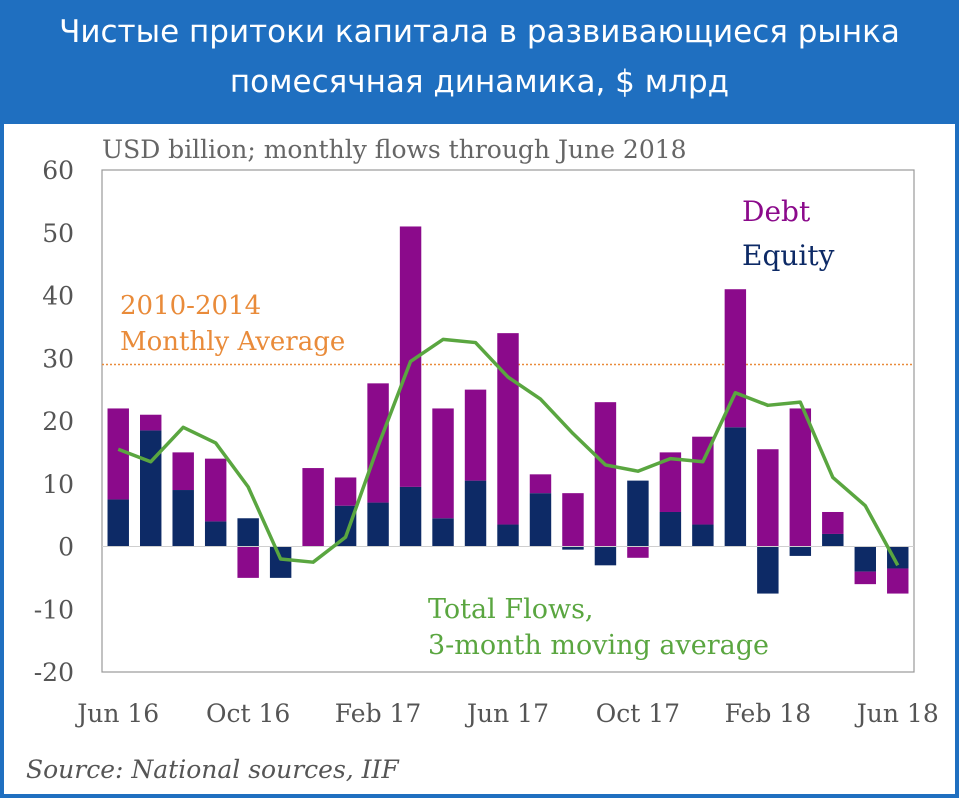 Image resolution: width=959 pixels, height=798 pixels. I want to click on y-tick-label: 20, so click(58, 421).